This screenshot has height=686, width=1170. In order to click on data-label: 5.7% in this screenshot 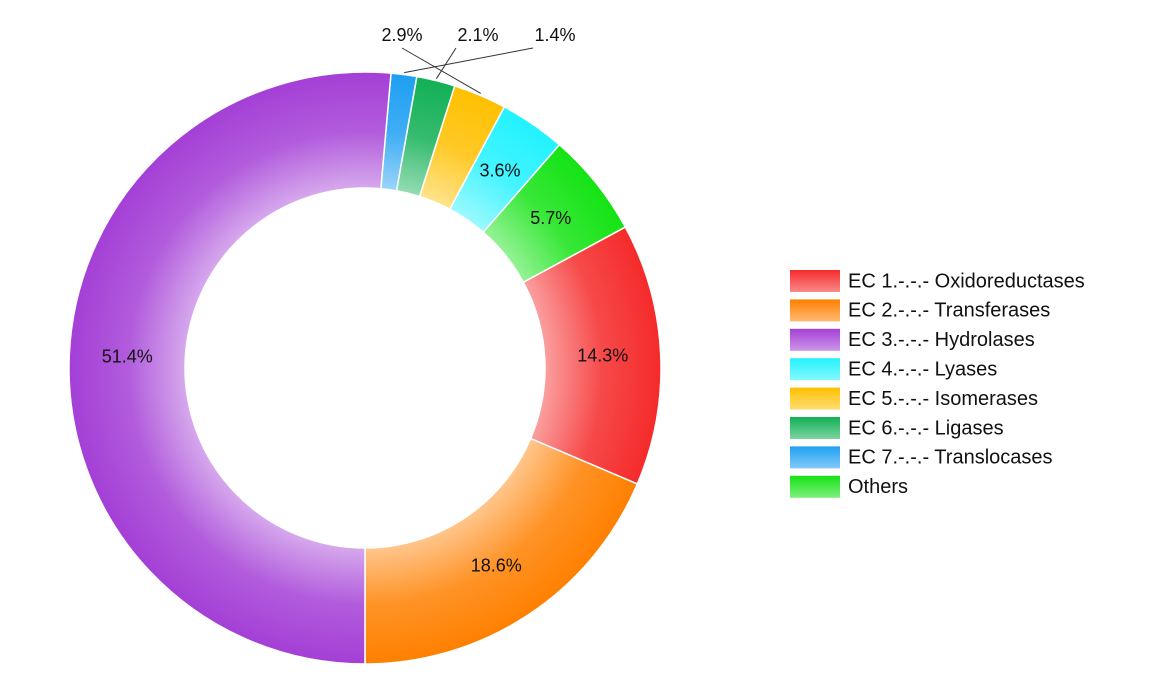, I will do `click(550, 218)`.